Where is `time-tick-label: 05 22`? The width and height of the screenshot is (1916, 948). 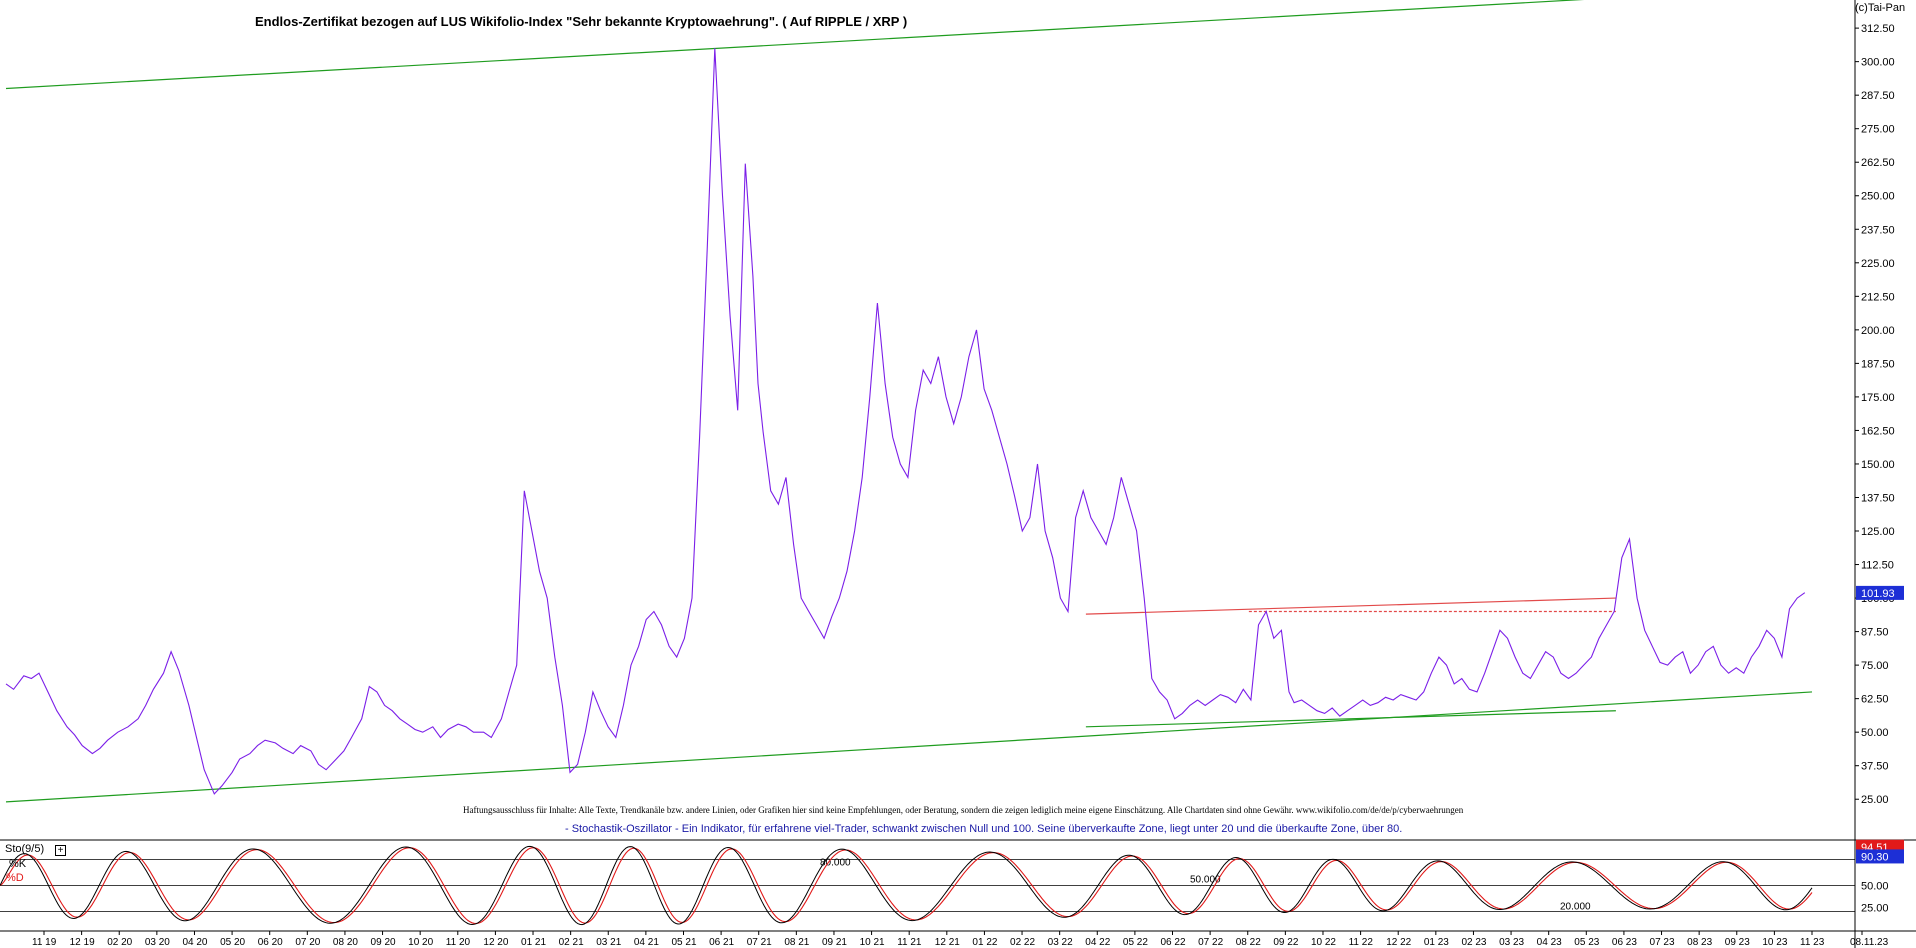
time-tick-label: 05 22 is located at coordinates (1135, 942).